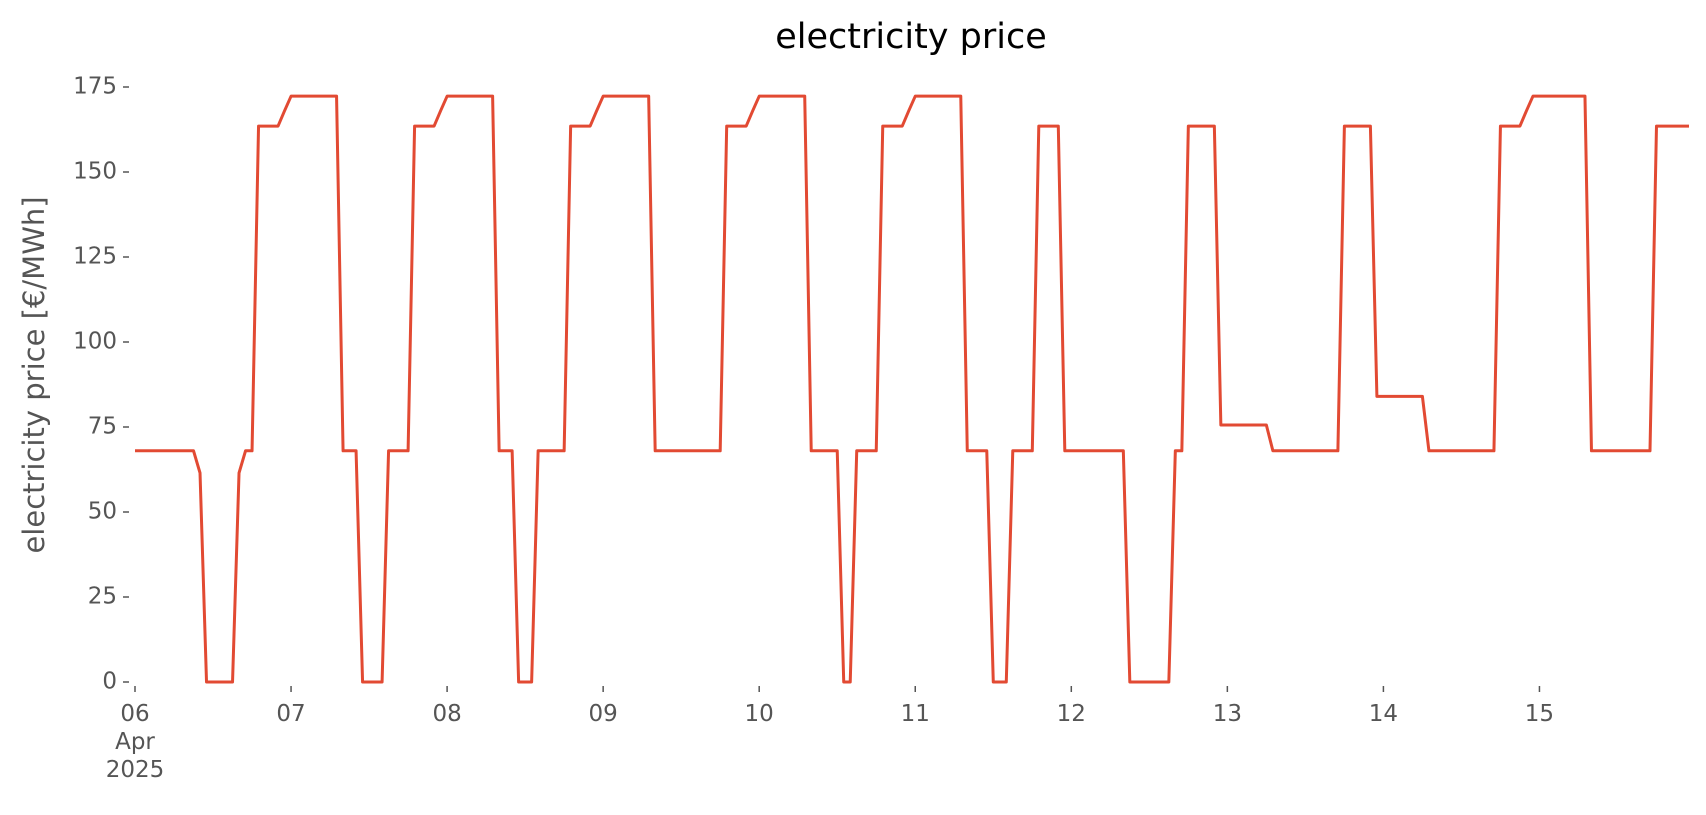  What do you see at coordinates (1539, 714) in the screenshot?
I see `x-tick-label: 15` at bounding box center [1539, 714].